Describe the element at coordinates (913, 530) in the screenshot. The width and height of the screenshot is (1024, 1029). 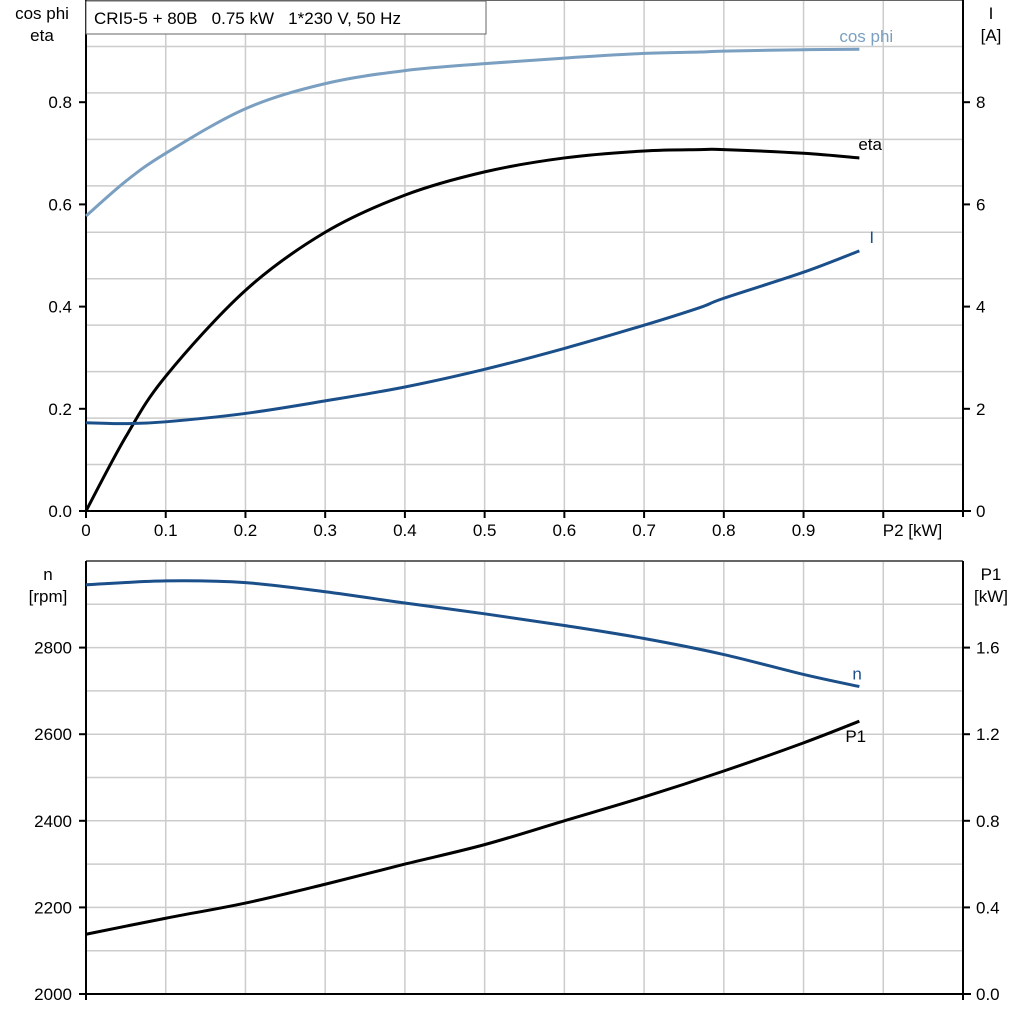
I see `x-axis-title: P2 [kW]` at that location.